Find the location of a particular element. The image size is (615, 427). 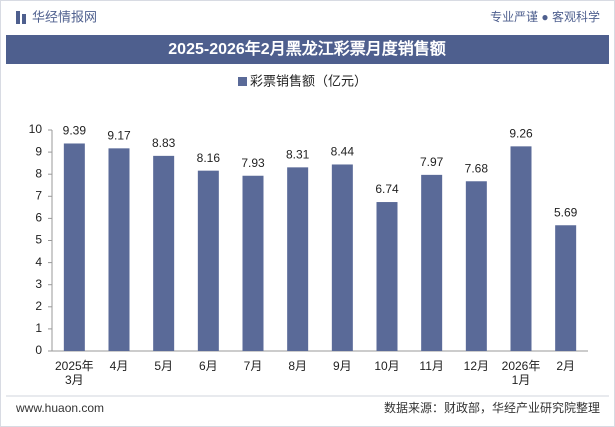

logo-icon is located at coordinates (21, 17).